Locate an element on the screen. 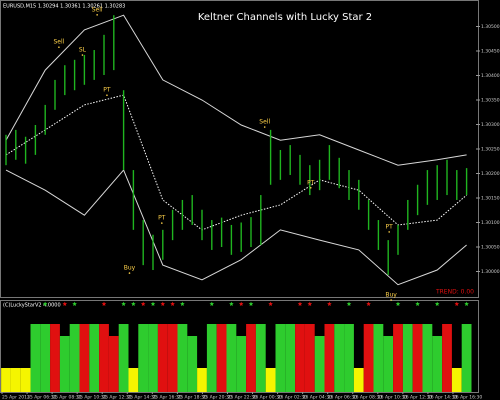 The height and width of the screenshot is (400, 500). indicator-label: (C)LuckyStarV2 4.0000 is located at coordinates (32, 306).